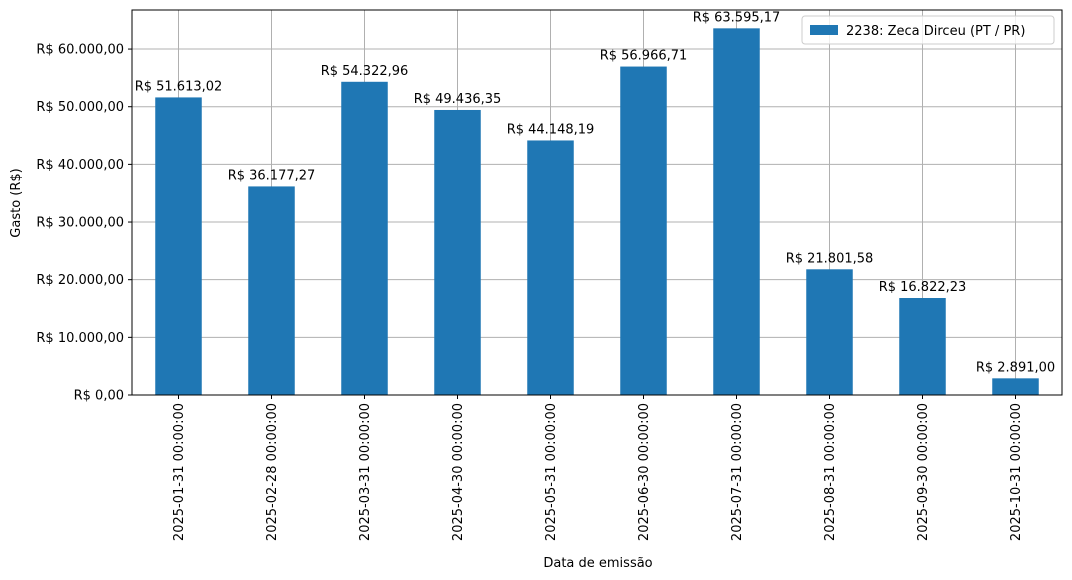 This screenshot has width=1072, height=580. What do you see at coordinates (80, 165) in the screenshot?
I see `y-tick-label: R$ 40.000,00` at bounding box center [80, 165].